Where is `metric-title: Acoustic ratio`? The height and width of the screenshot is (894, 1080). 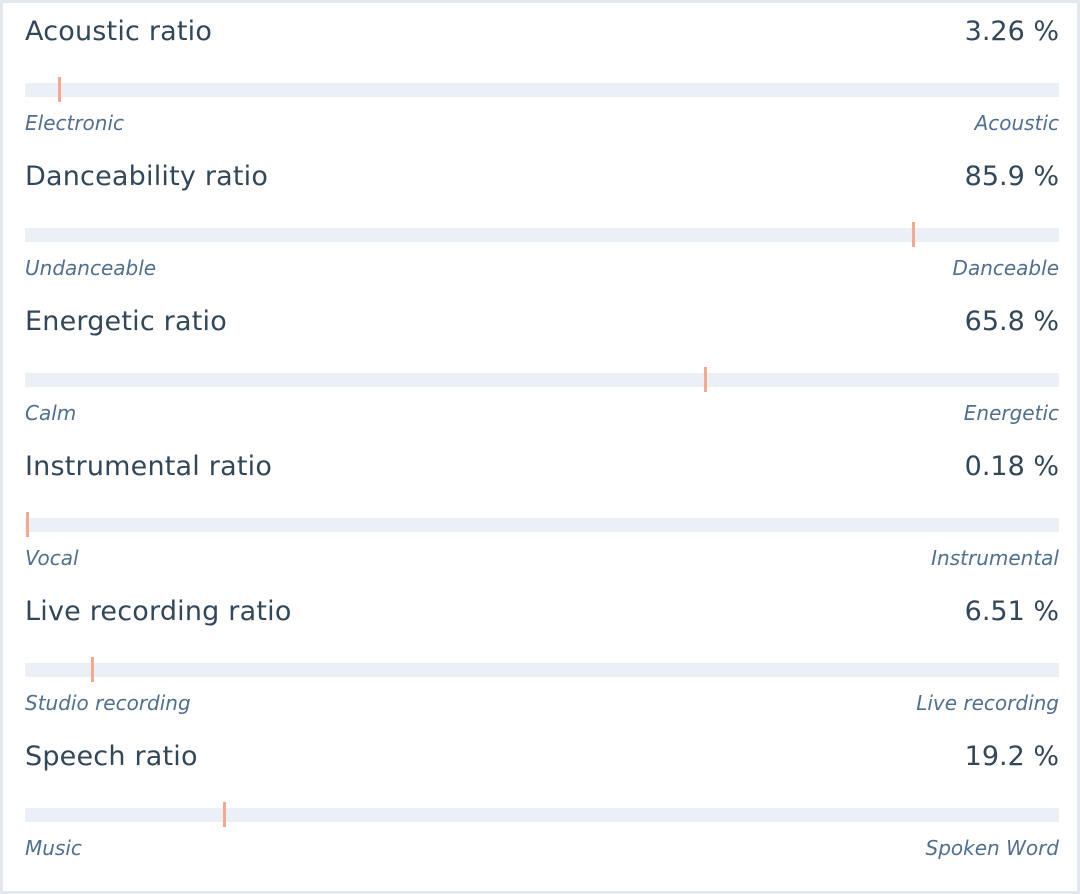 metric-title: Acoustic ratio is located at coordinates (119, 31).